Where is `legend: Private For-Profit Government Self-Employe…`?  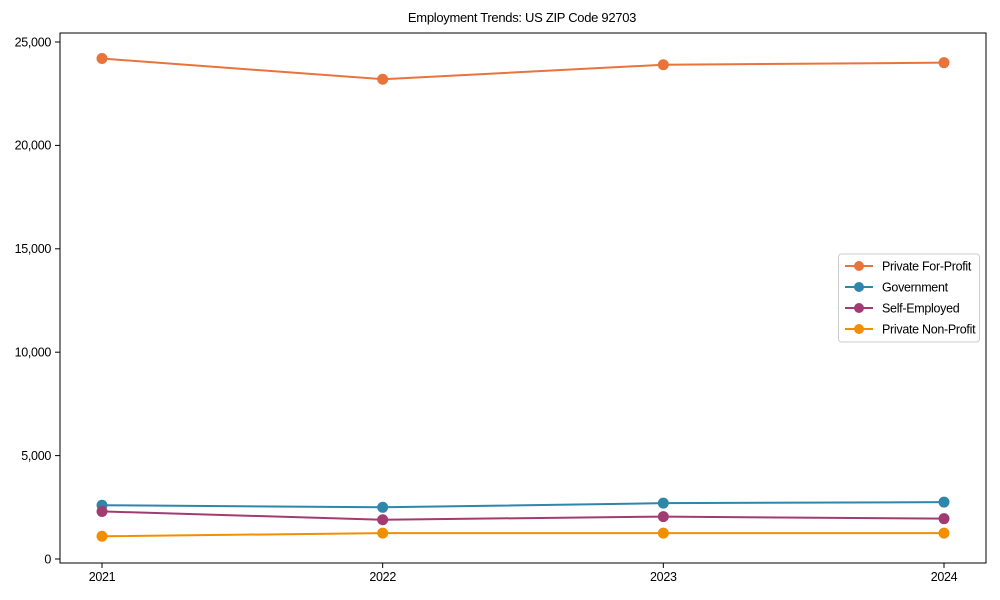 legend: Private For-Profit Government Self-Employe… is located at coordinates (909, 298).